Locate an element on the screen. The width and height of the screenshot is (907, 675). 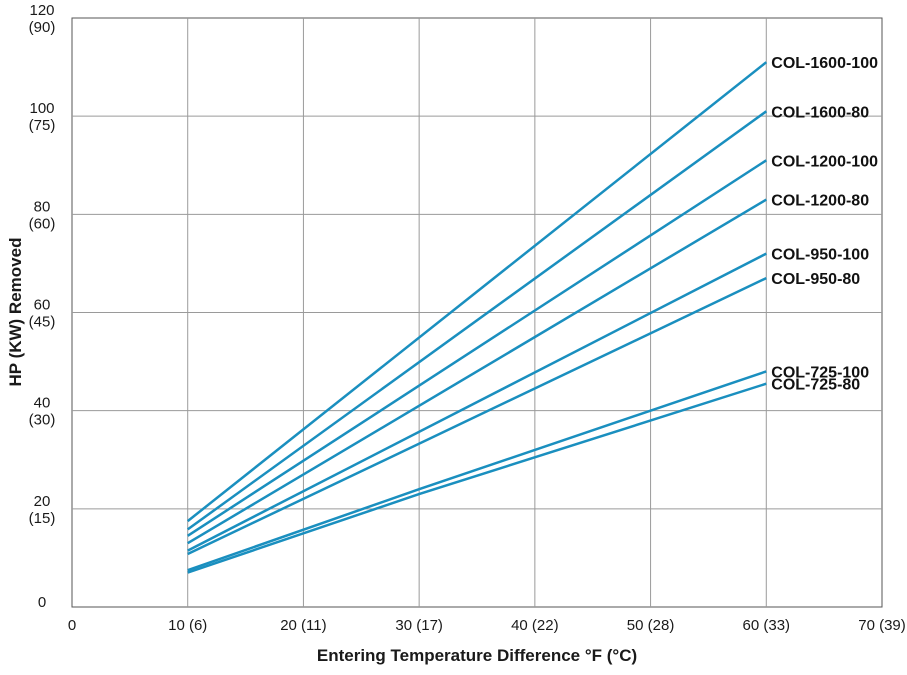
y-tick-label: 80 is located at coordinates (42, 206).